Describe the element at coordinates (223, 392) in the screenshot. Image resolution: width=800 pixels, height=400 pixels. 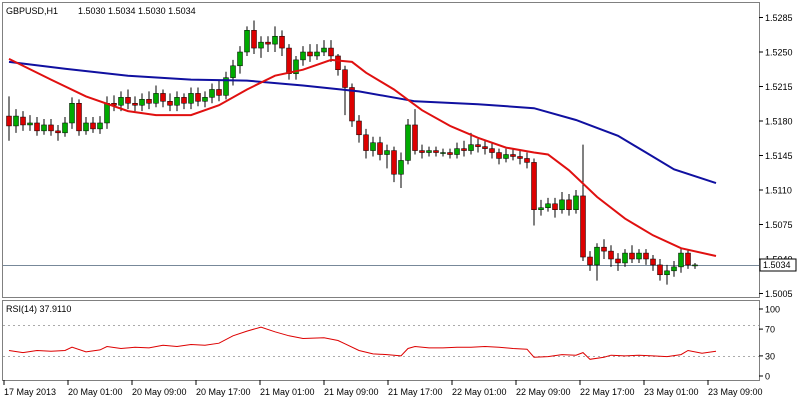
I see `time-tick-label: 20 May 17:00` at that location.